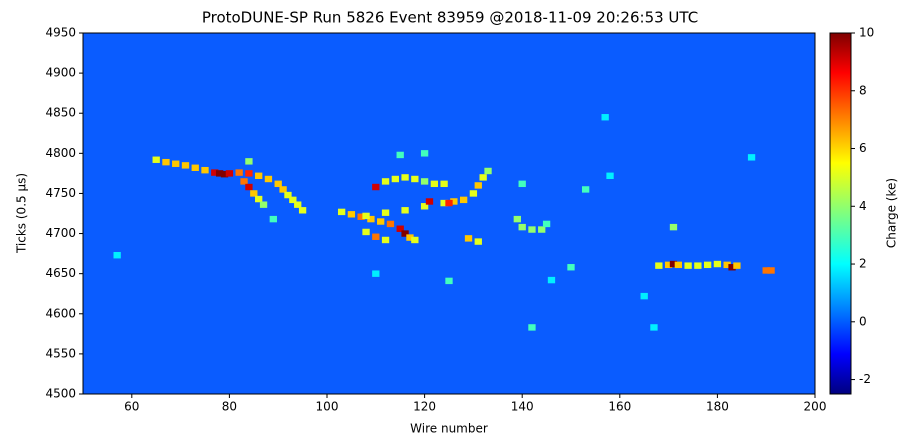 This screenshot has width=901, height=440. Describe the element at coordinates (717, 407) in the screenshot. I see `x-tick-label: 180` at that location.